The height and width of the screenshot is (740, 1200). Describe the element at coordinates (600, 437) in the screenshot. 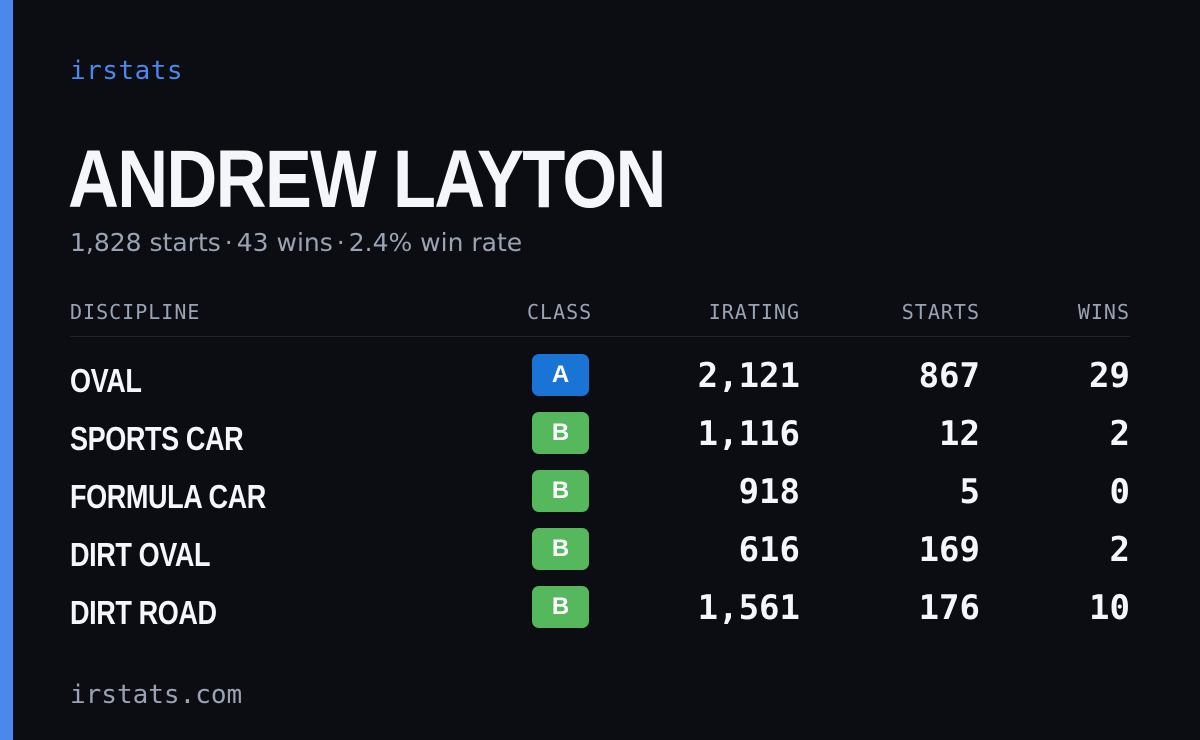

I see `table-row: SPORTS CAR B 1,116 12 2` at that location.